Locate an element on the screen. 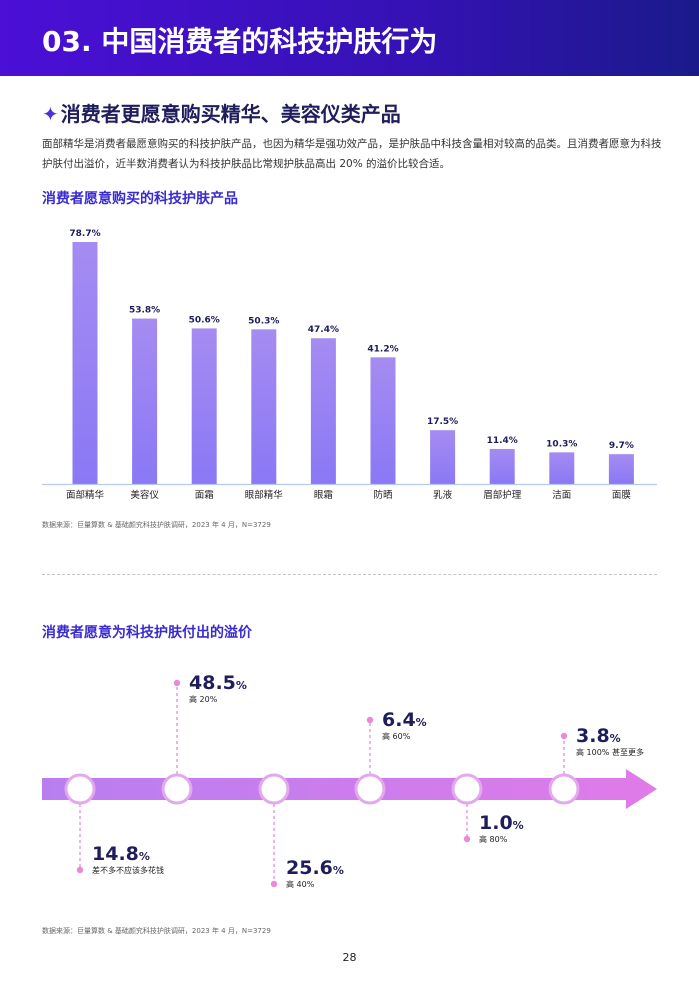  data-label: 41.2% is located at coordinates (382, 349).